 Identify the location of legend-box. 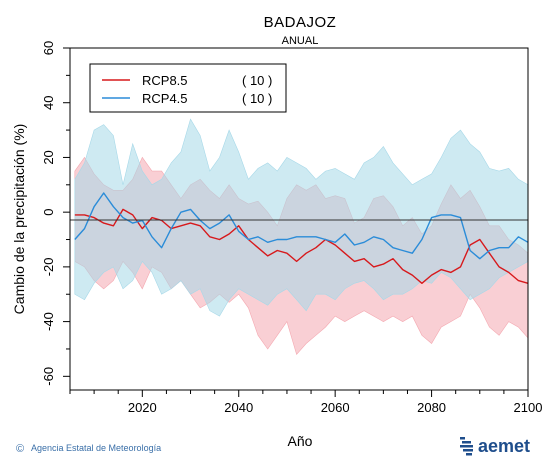
(188, 88).